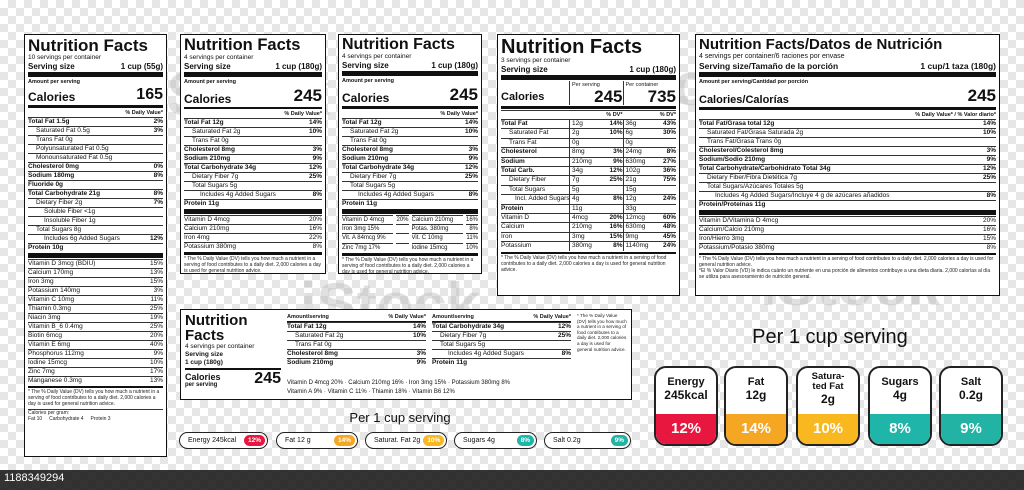 The image size is (1024, 490). I want to click on nutrient-badge: Salt 0.2g 9%, so click(971, 406).